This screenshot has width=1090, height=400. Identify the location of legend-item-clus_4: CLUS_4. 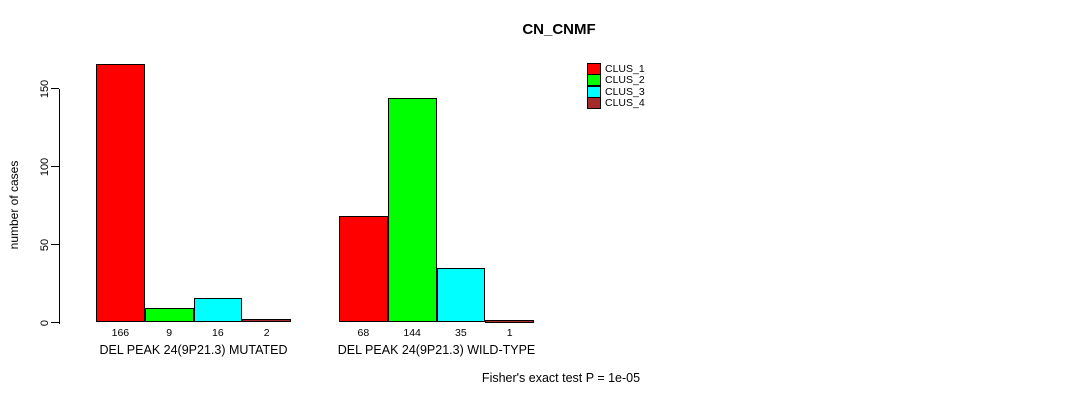
(616, 103).